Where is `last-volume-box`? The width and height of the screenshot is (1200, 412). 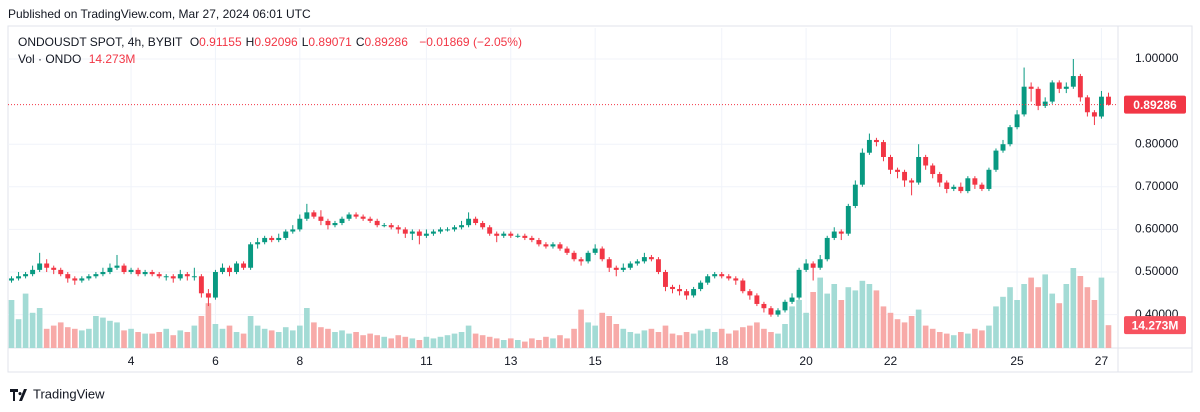 last-volume-box is located at coordinates (1155, 325).